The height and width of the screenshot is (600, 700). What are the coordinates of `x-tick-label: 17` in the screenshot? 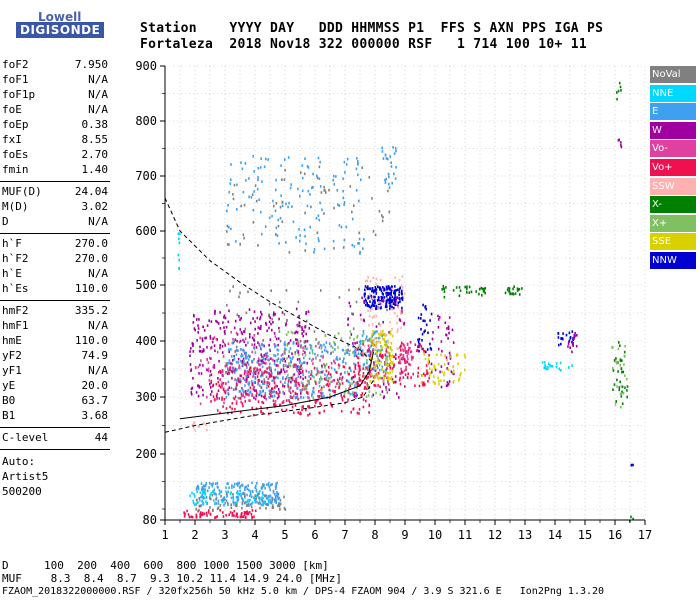 It's located at (645, 535).